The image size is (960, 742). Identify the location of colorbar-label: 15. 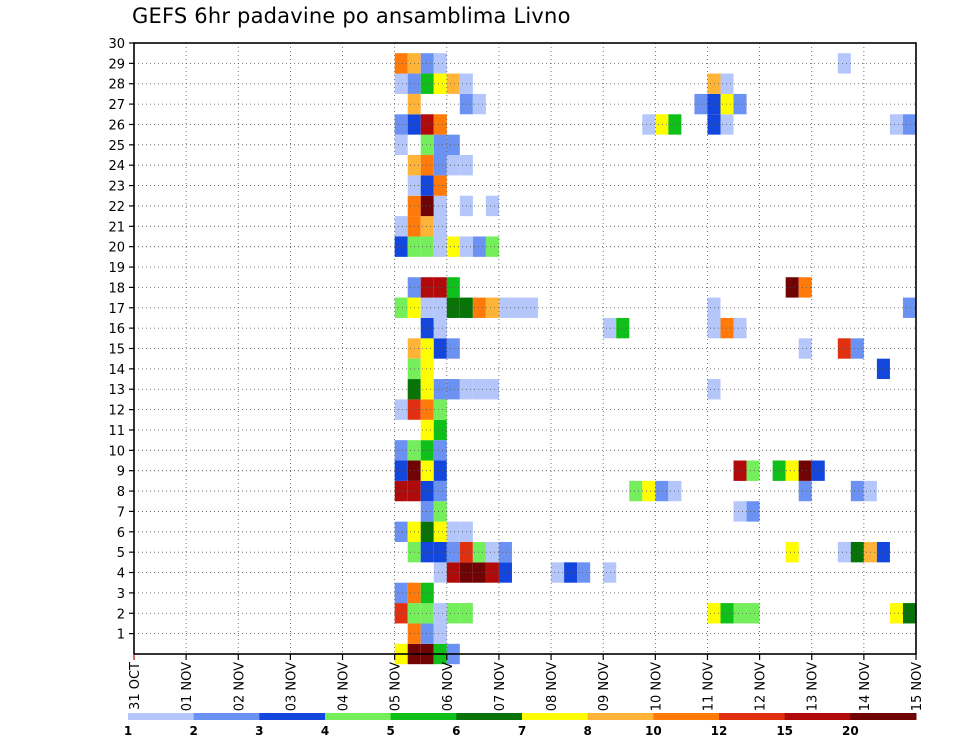
(784, 731).